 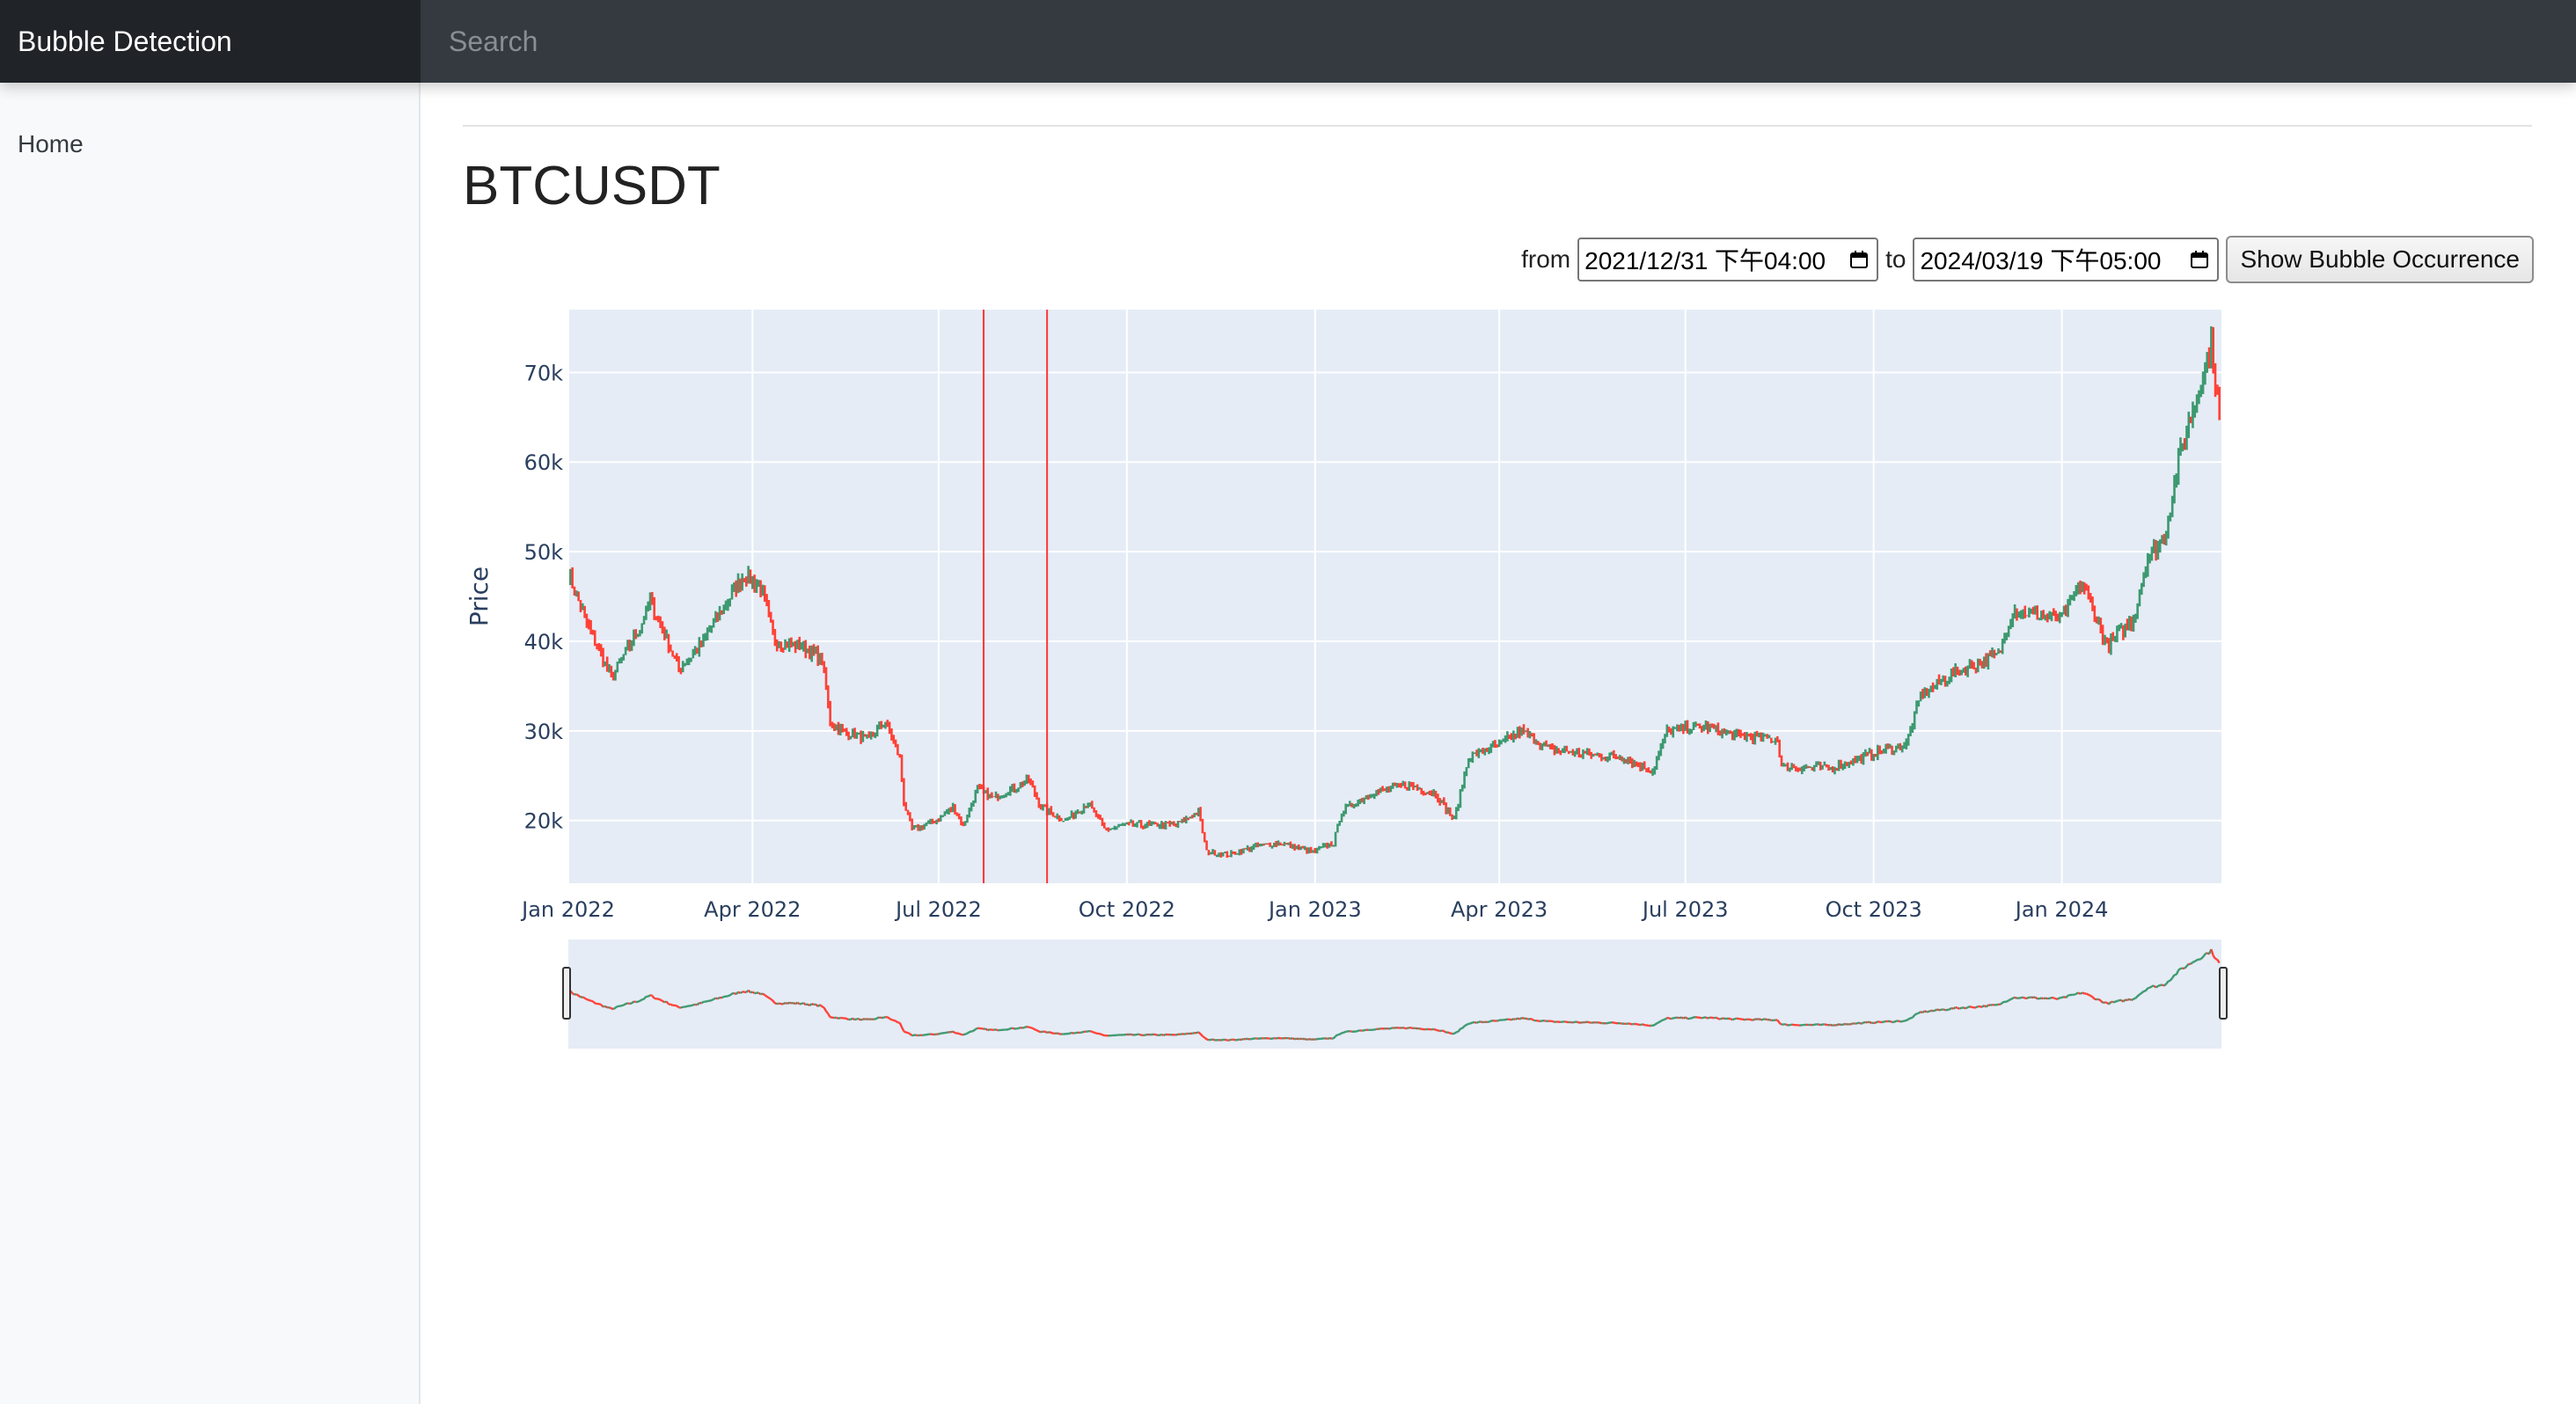 What do you see at coordinates (2066, 260) in the screenshot?
I see `to-datetime-input: 2024/03/19 下午05:00` at bounding box center [2066, 260].